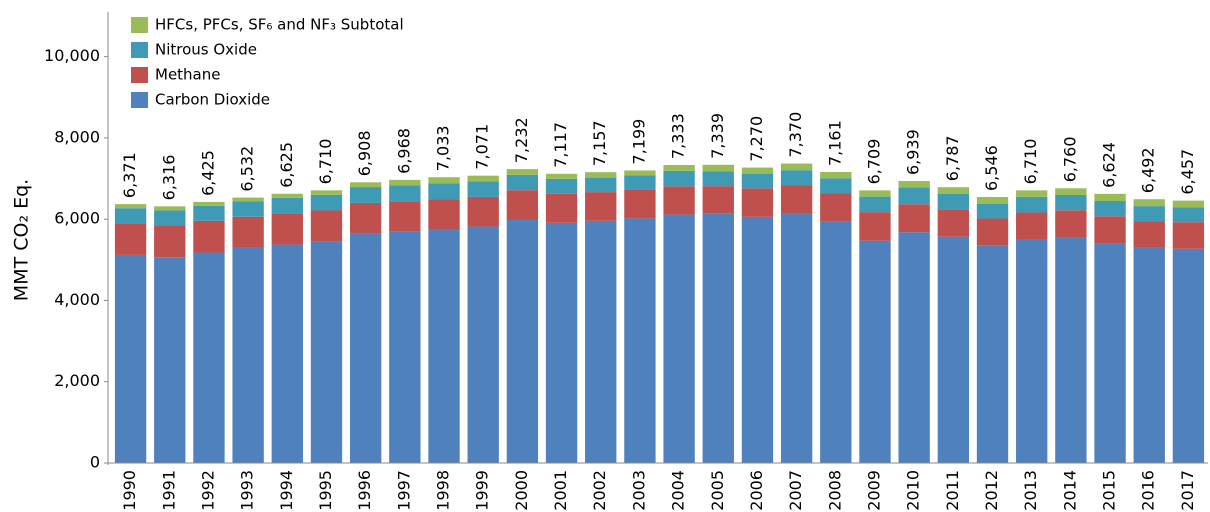  I want to click on total-label: 6,546, so click(991, 168).